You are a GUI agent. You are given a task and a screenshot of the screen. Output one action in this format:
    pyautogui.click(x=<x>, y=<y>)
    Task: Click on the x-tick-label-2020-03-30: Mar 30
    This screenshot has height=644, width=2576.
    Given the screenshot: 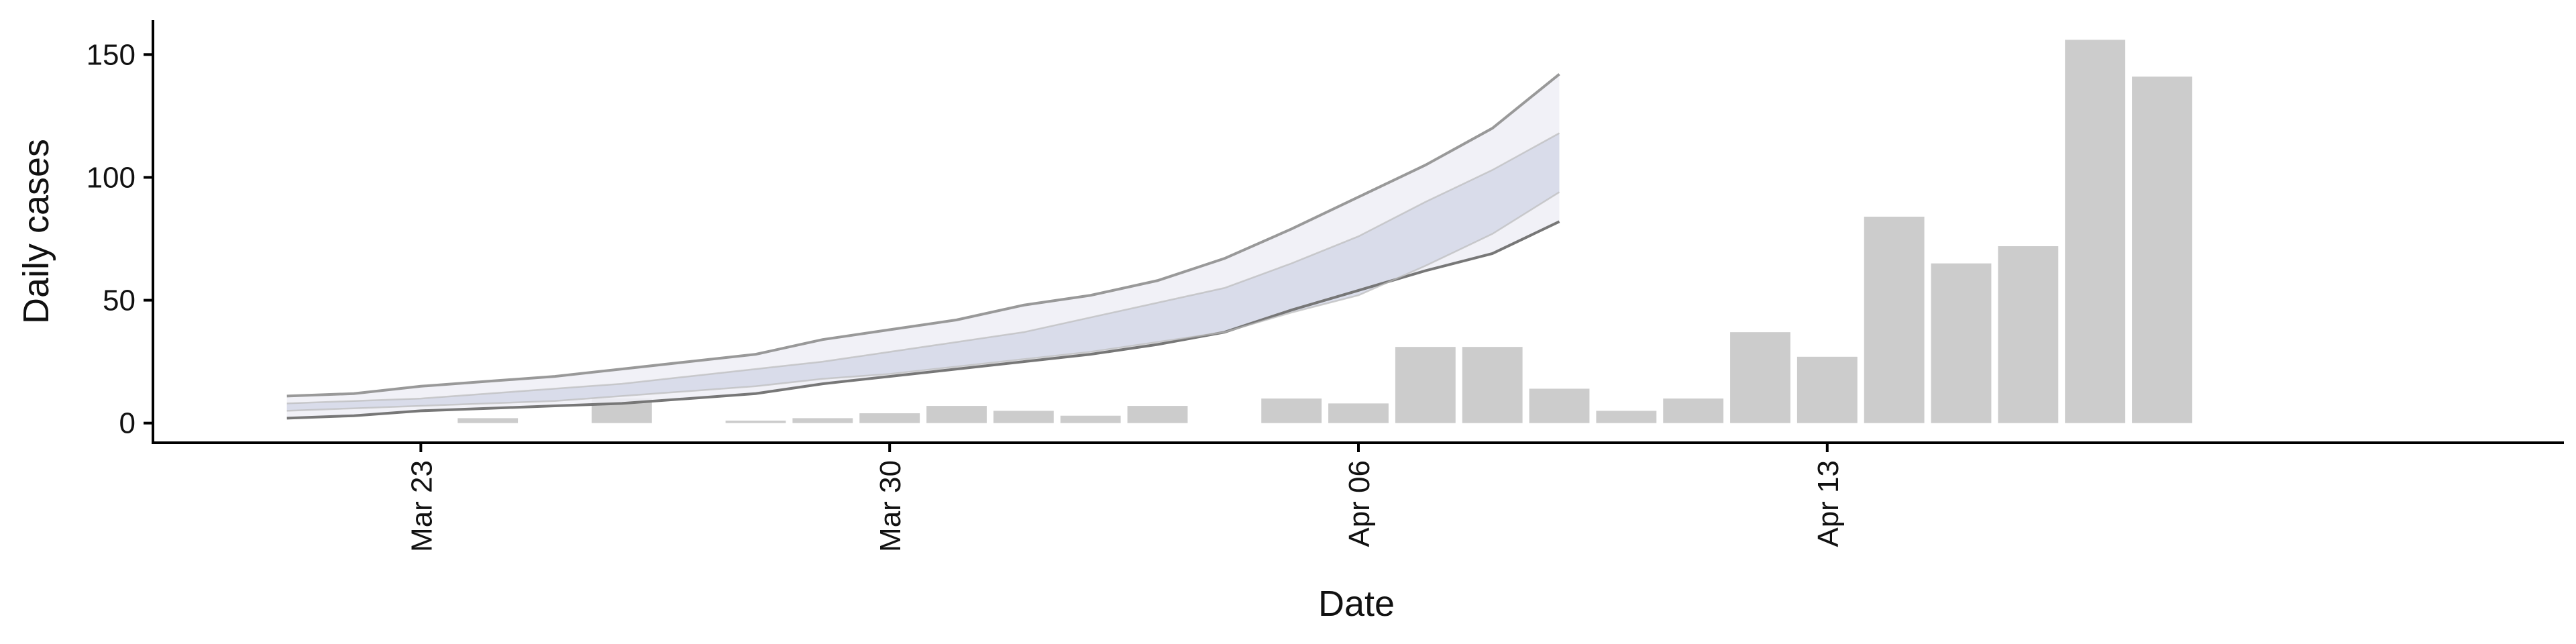 What is the action you would take?
    pyautogui.click(x=890, y=506)
    